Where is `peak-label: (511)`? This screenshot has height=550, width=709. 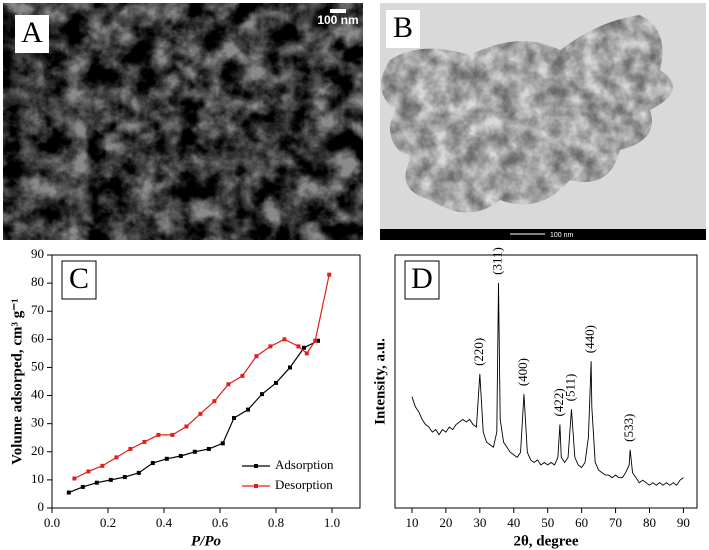
peak-label: (511) is located at coordinates (569, 388).